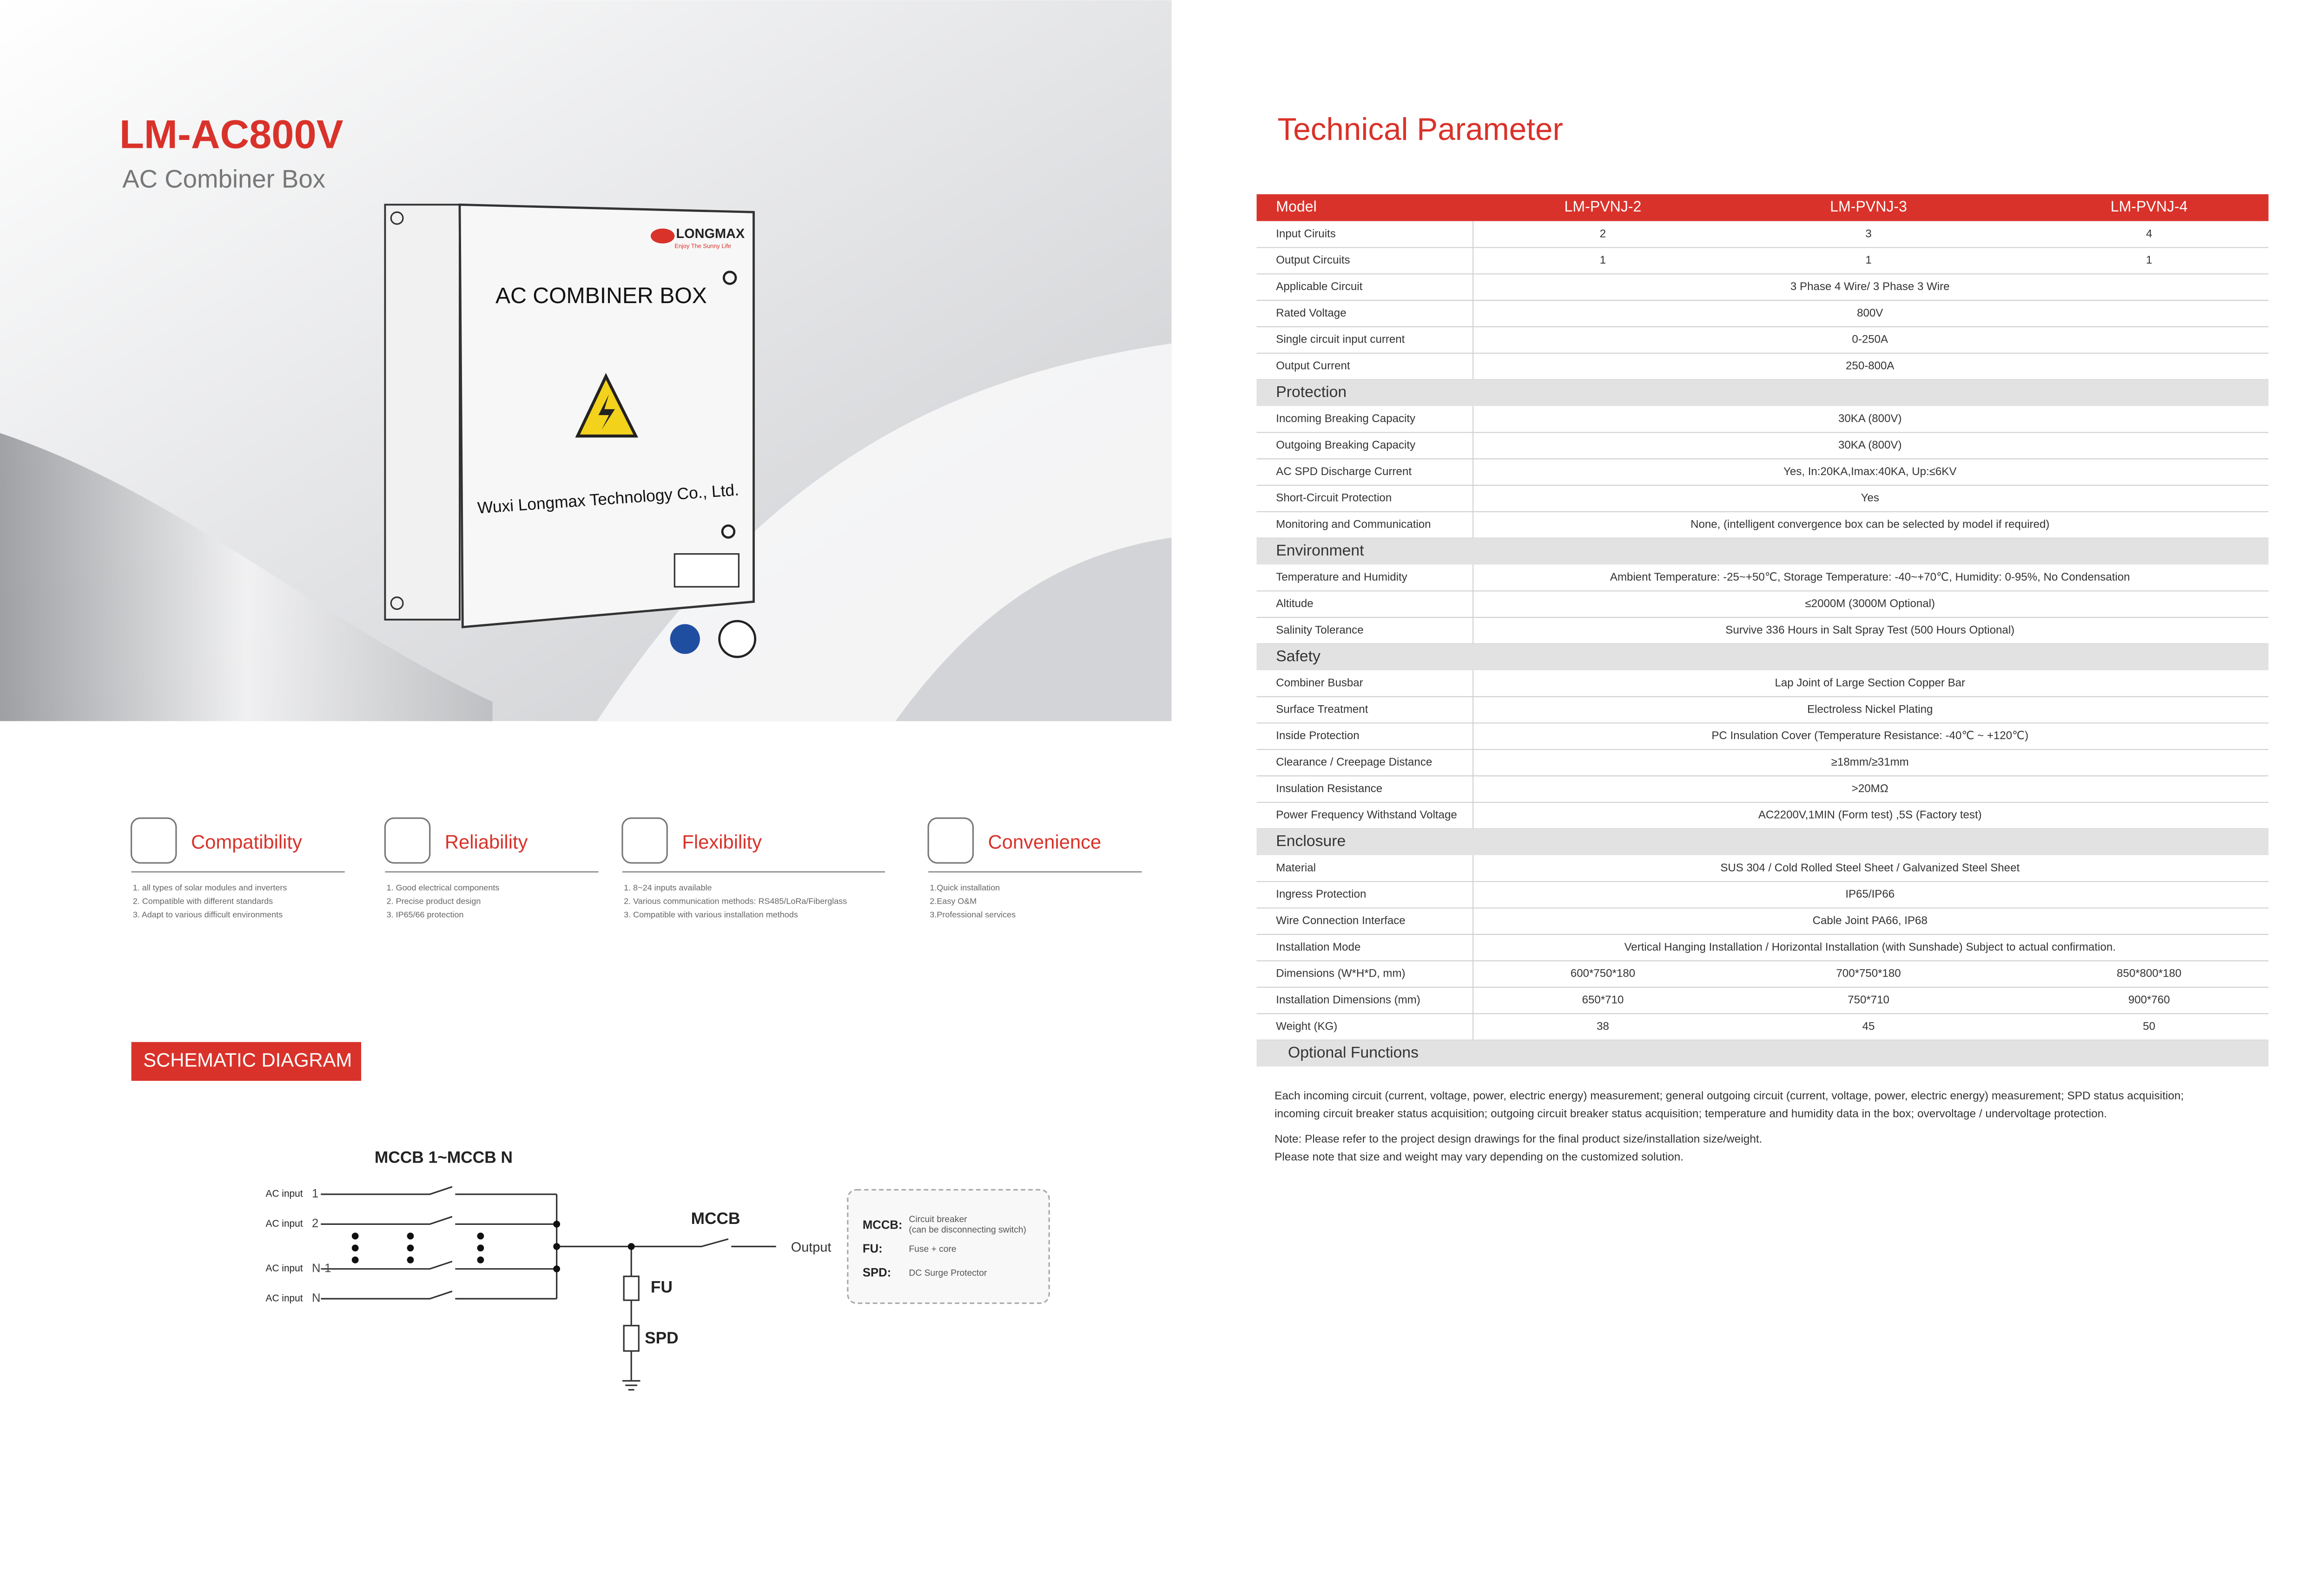 The image size is (2324, 1587). I want to click on section-title: Safety, so click(1298, 656).